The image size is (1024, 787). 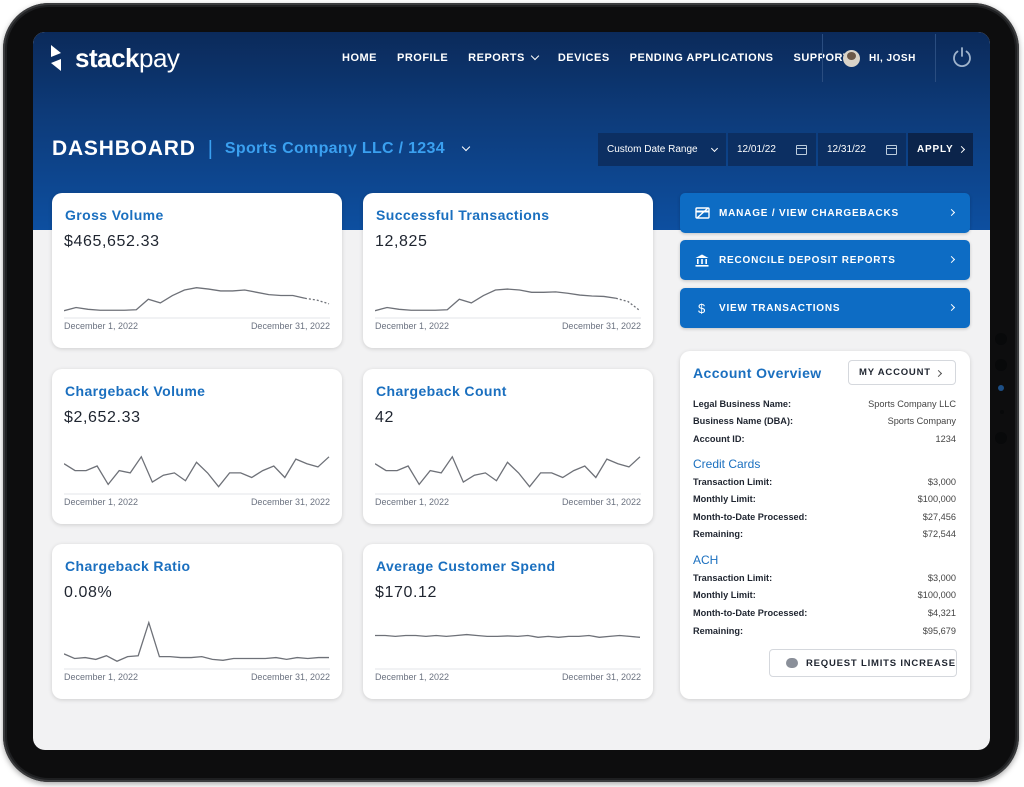 What do you see at coordinates (743, 421) in the screenshot?
I see `row-label: Business Name (DBA):` at bounding box center [743, 421].